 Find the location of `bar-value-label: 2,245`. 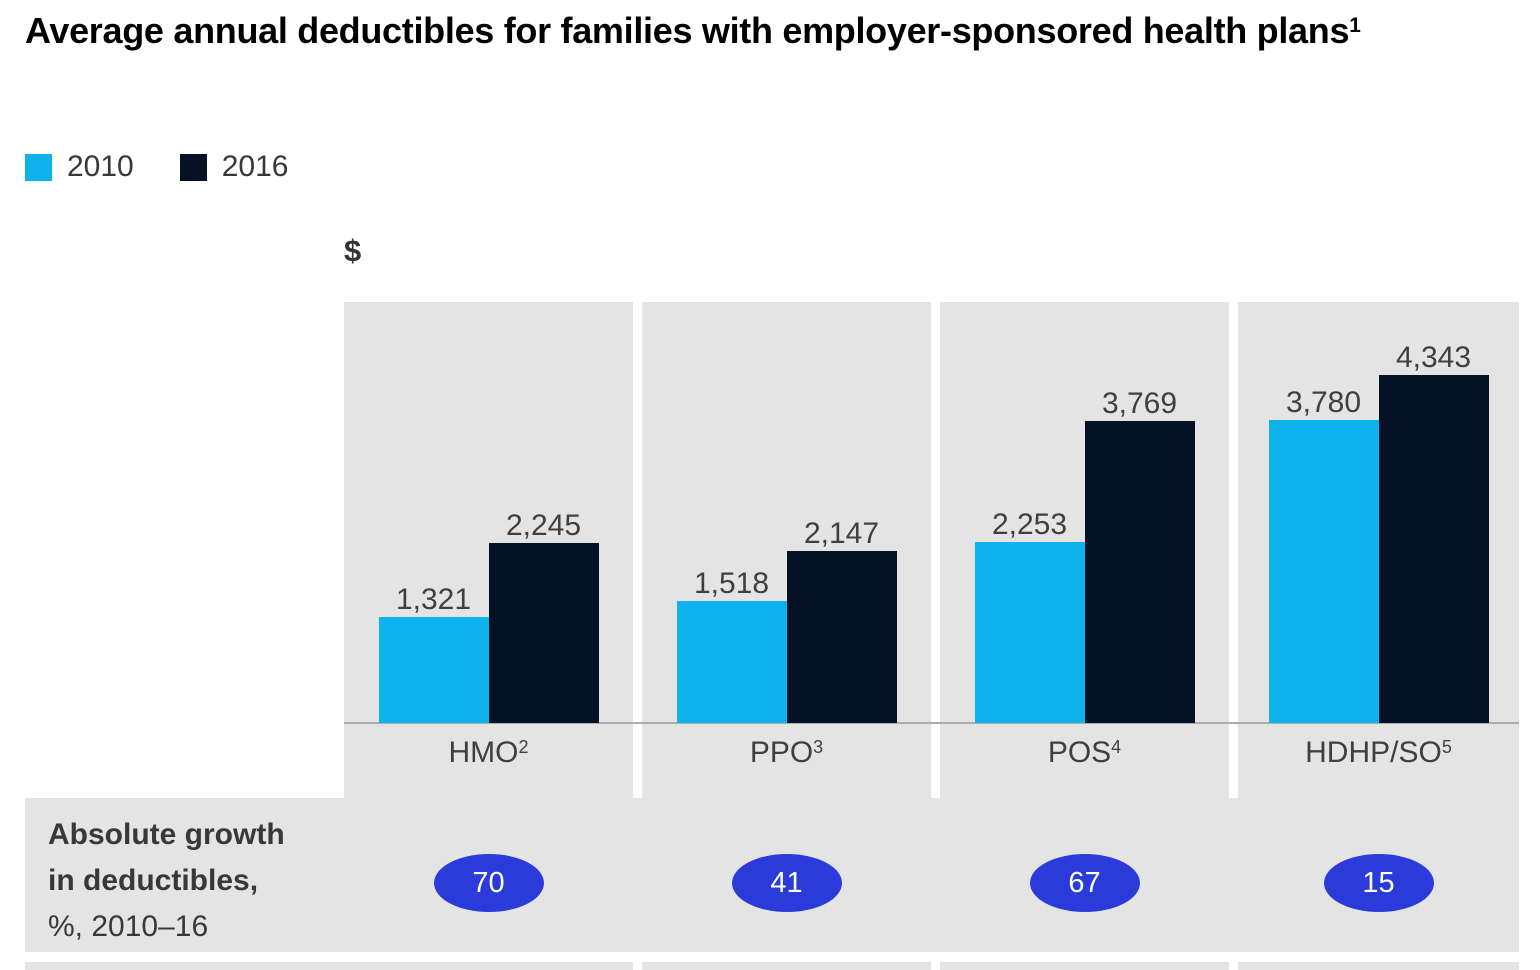

bar-value-label: 2,245 is located at coordinates (543, 525).